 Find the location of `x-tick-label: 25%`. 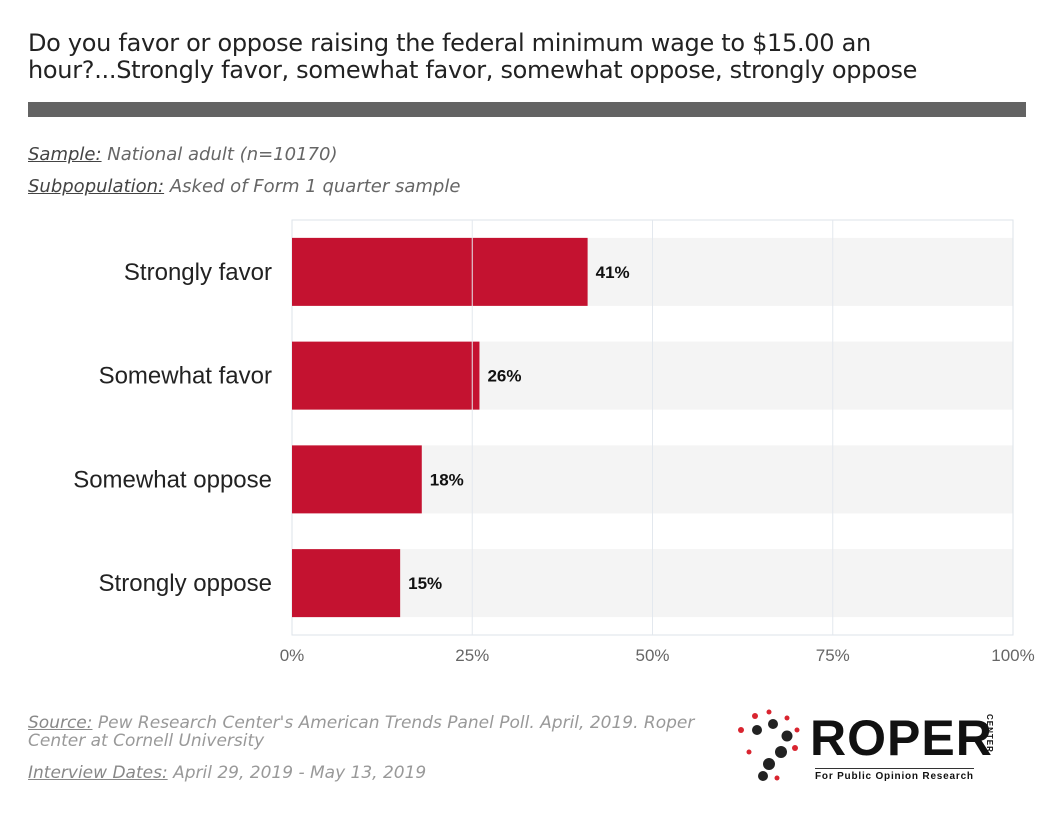

x-tick-label: 25% is located at coordinates (472, 655).